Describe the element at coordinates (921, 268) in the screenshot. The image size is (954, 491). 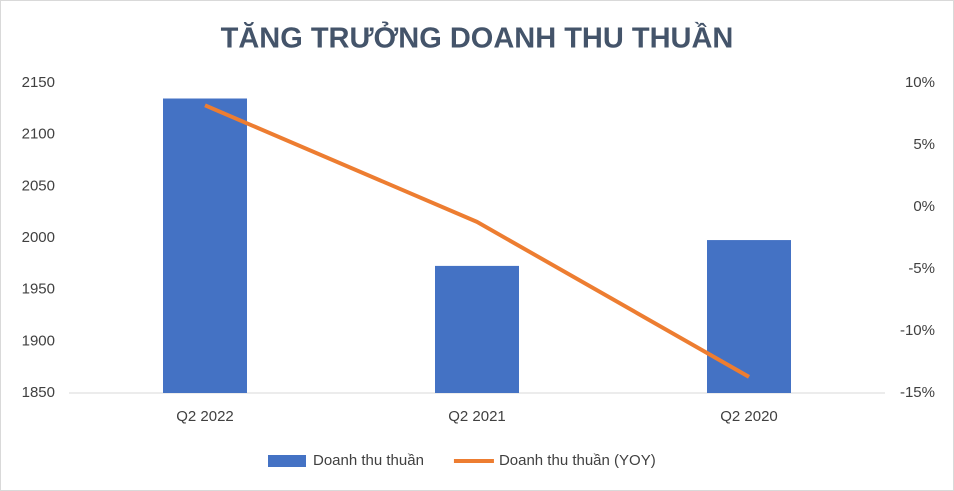
I see `y2-tick-label: -5%` at that location.